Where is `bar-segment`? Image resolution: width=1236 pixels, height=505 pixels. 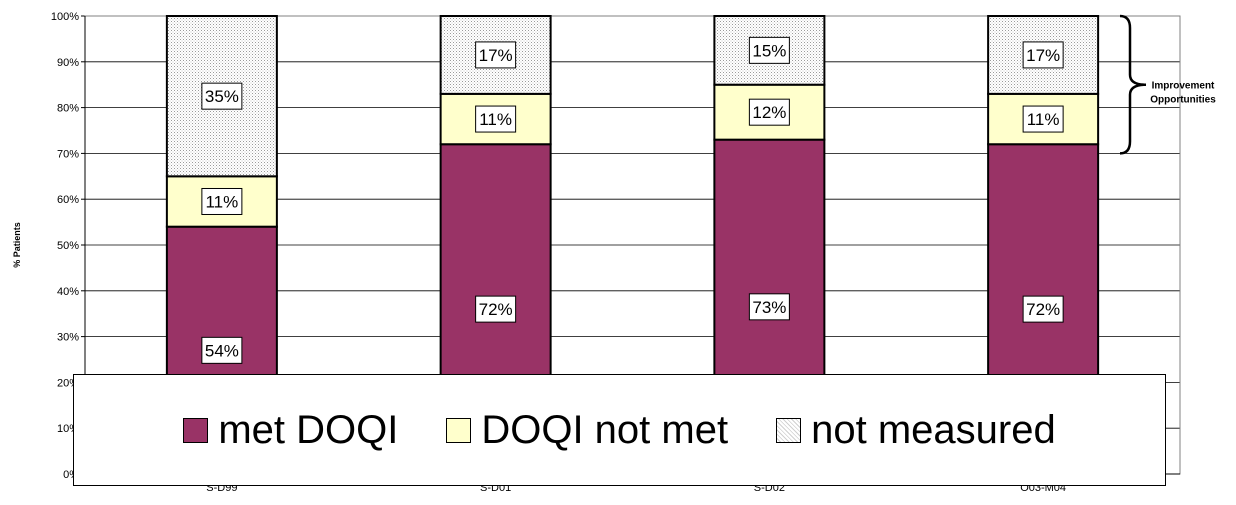
bar-segment is located at coordinates (495, 55).